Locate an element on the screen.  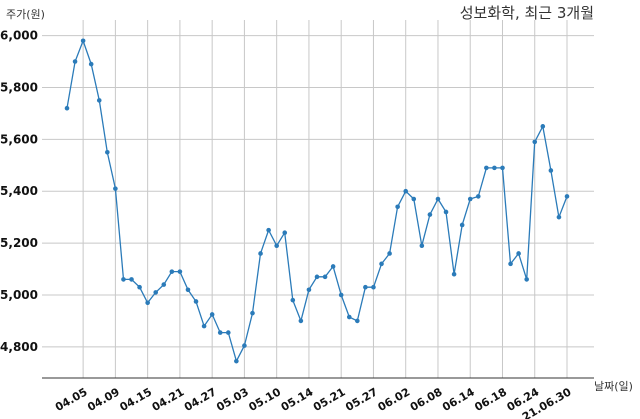
y-tick-label: 6,000 is located at coordinates (19, 36).